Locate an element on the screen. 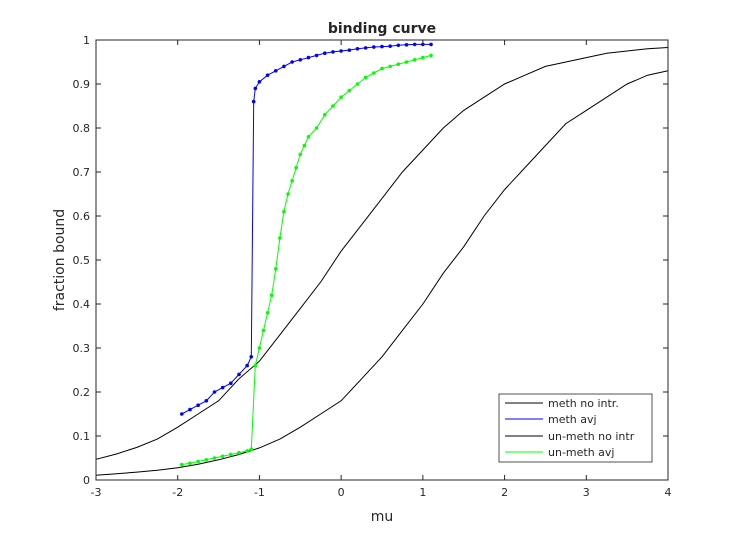 The height and width of the screenshot is (543, 737). y-tick-label: 0.6 is located at coordinates (82, 216).